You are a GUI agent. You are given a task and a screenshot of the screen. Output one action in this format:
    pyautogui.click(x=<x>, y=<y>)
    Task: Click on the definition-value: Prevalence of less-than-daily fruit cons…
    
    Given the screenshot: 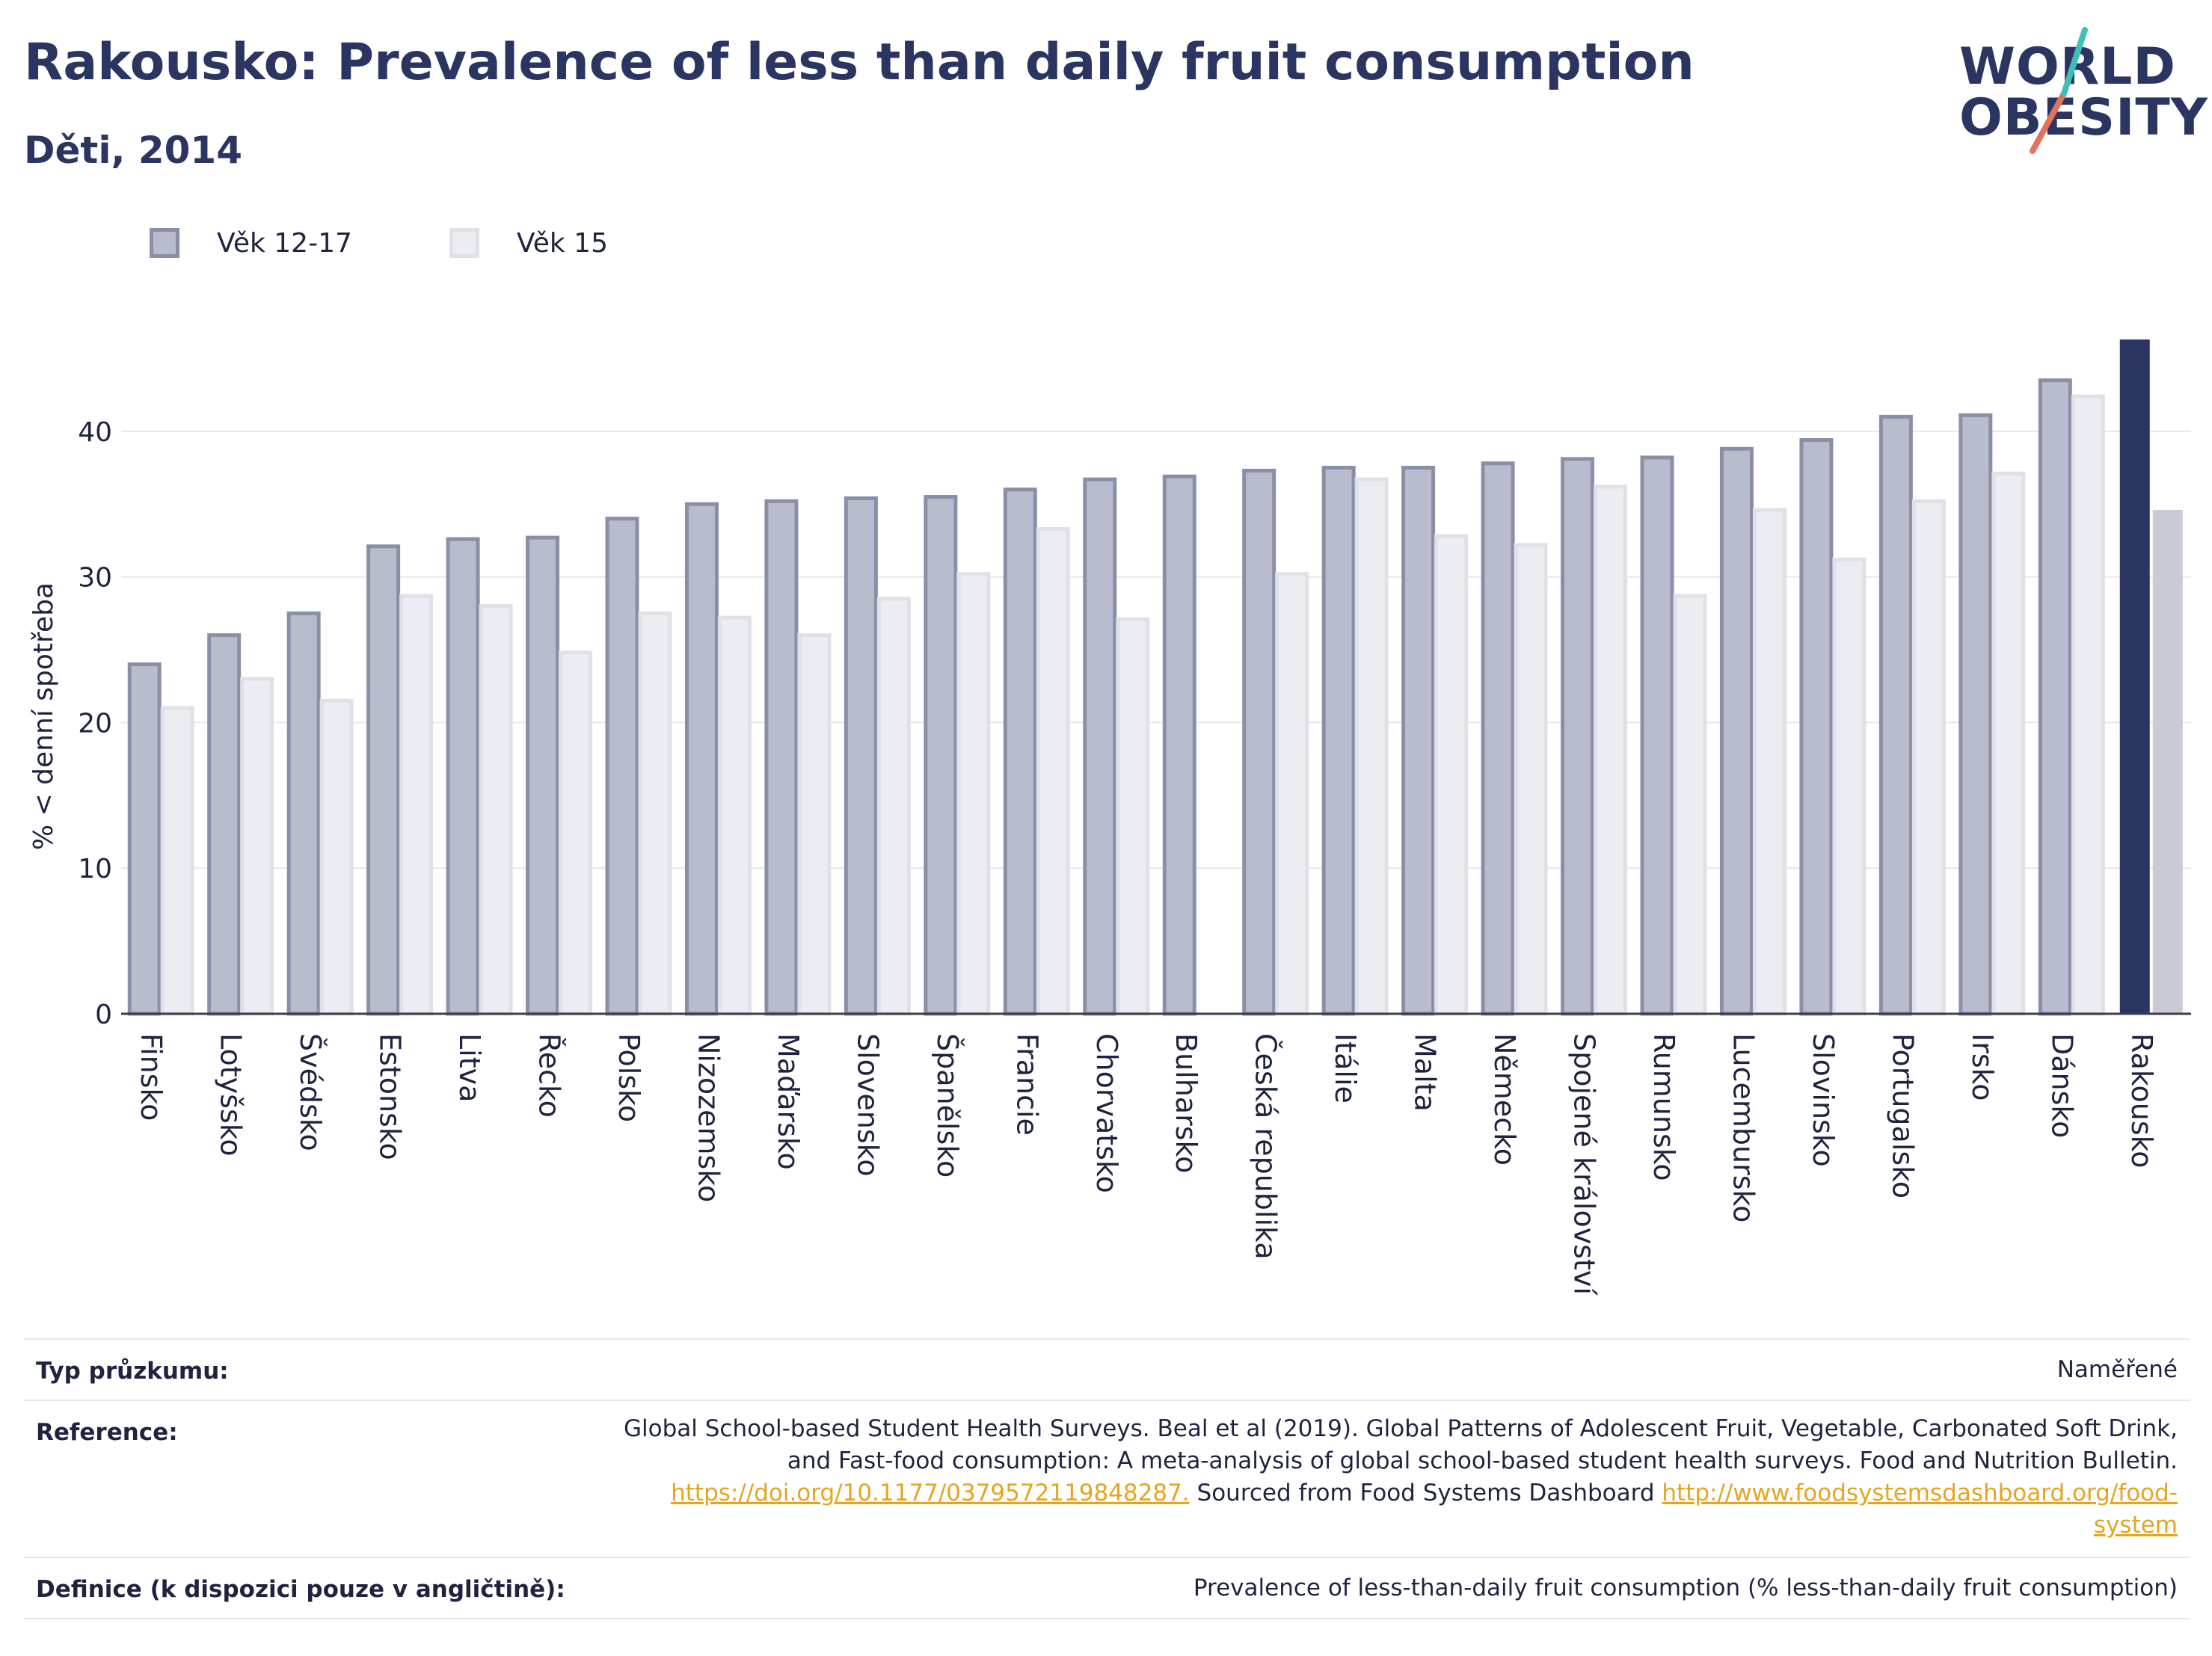 What is the action you would take?
    pyautogui.click(x=1685, y=1588)
    